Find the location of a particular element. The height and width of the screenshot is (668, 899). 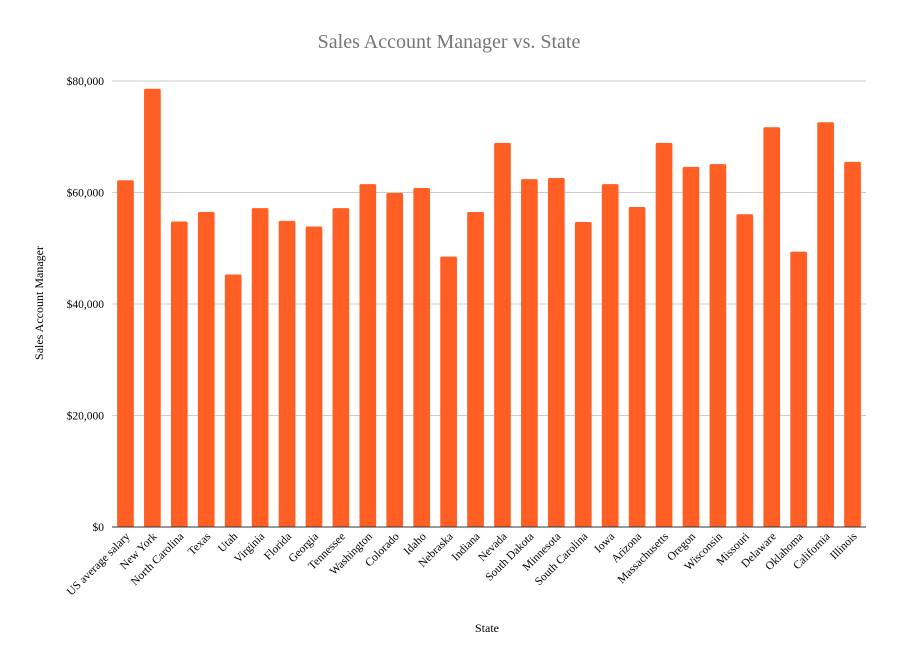

y-tick-label: $60,000 is located at coordinates (86, 193).